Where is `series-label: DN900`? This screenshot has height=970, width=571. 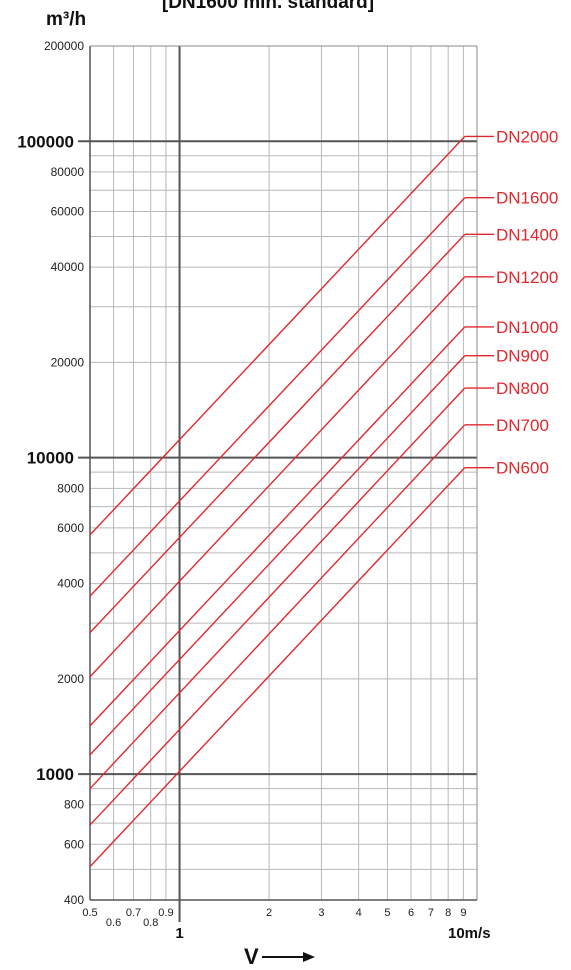 series-label: DN900 is located at coordinates (522, 356).